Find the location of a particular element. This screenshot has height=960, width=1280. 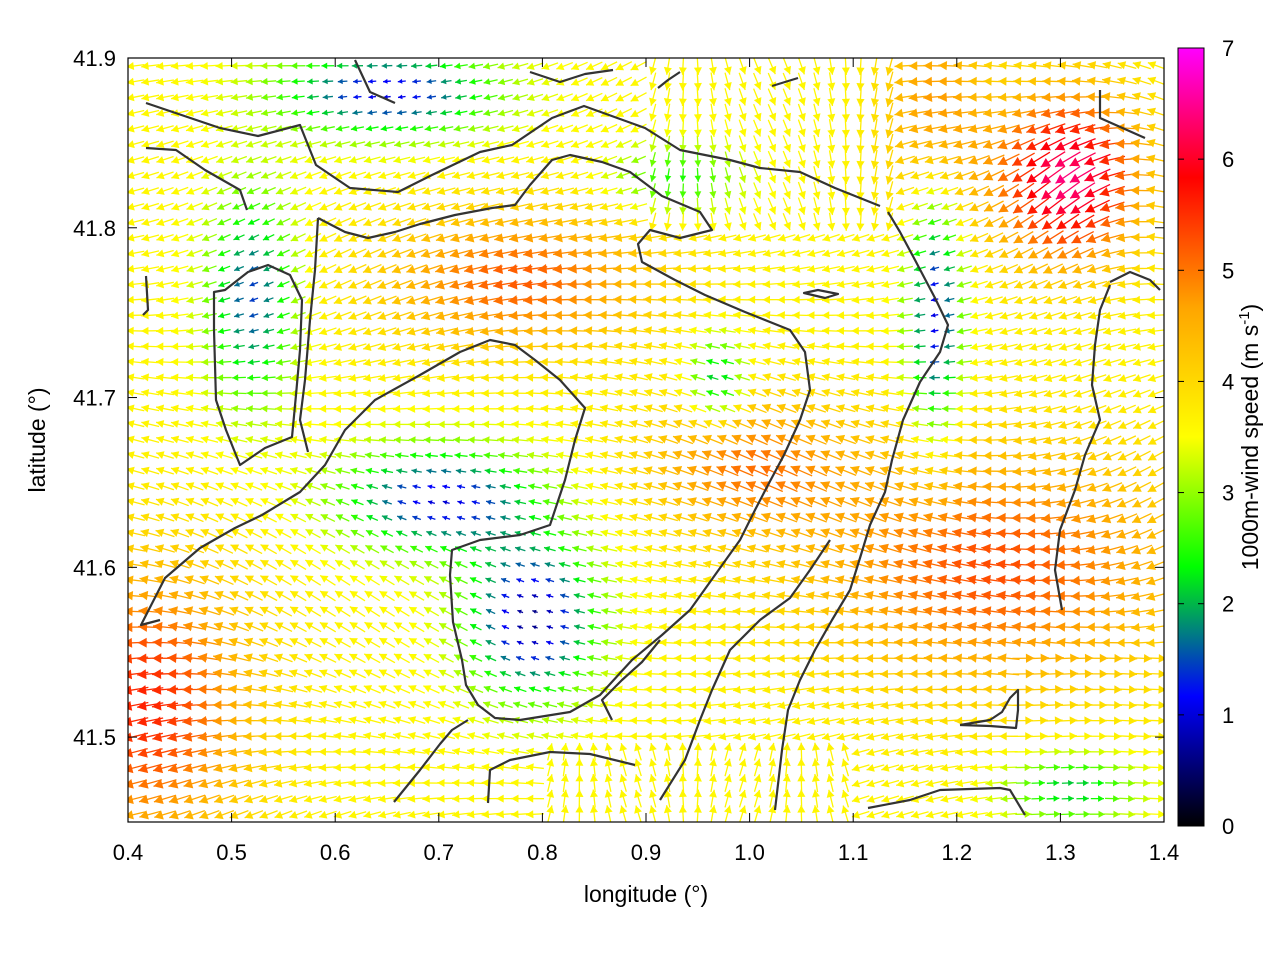

colorbar-tick-label: 6 is located at coordinates (1228, 159).